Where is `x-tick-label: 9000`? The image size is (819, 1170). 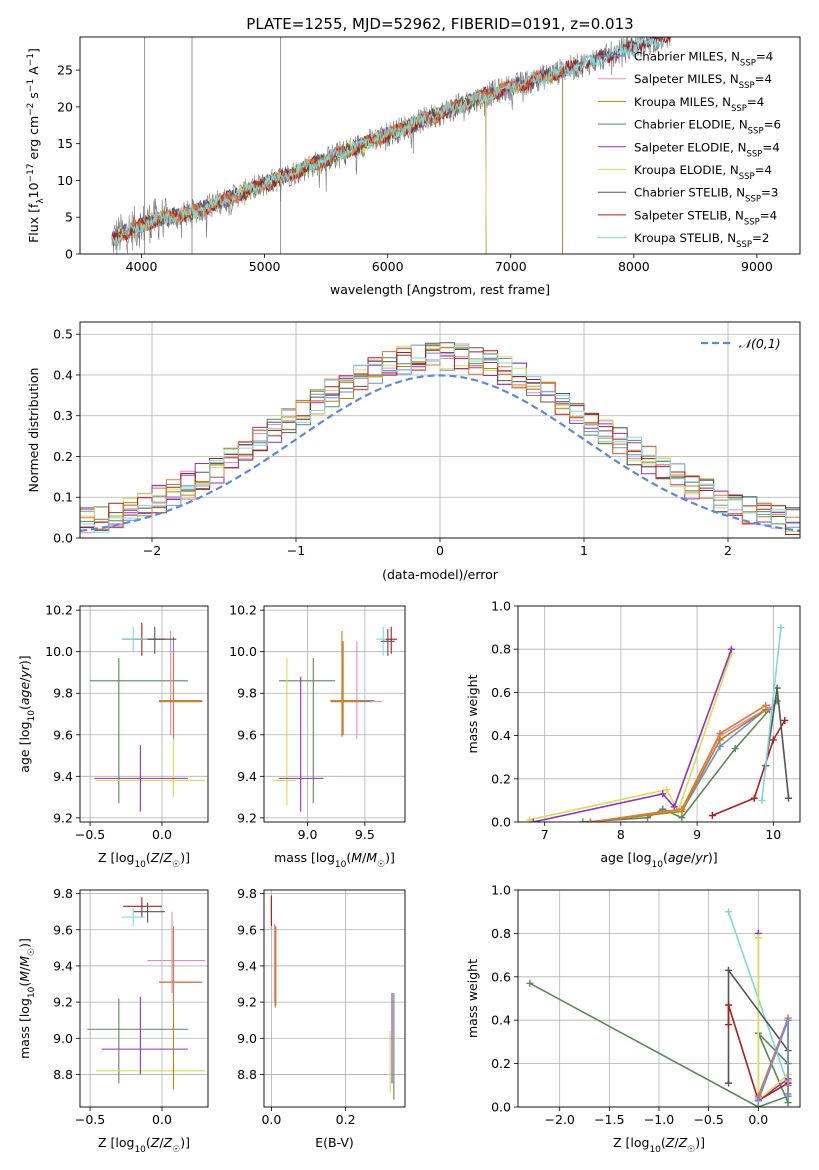 x-tick-label: 9000 is located at coordinates (757, 266).